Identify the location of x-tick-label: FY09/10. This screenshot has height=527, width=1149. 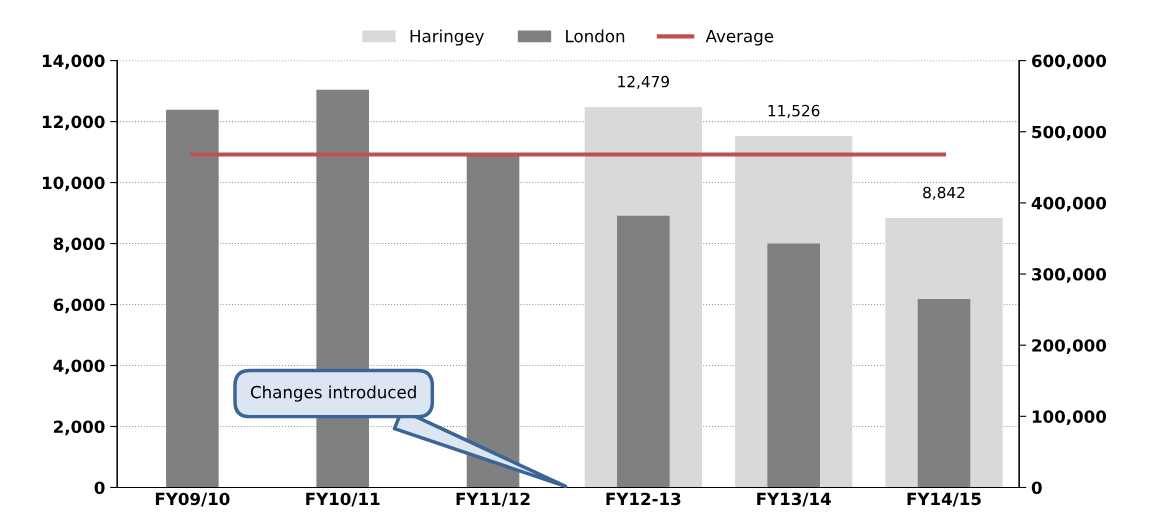
(192, 499).